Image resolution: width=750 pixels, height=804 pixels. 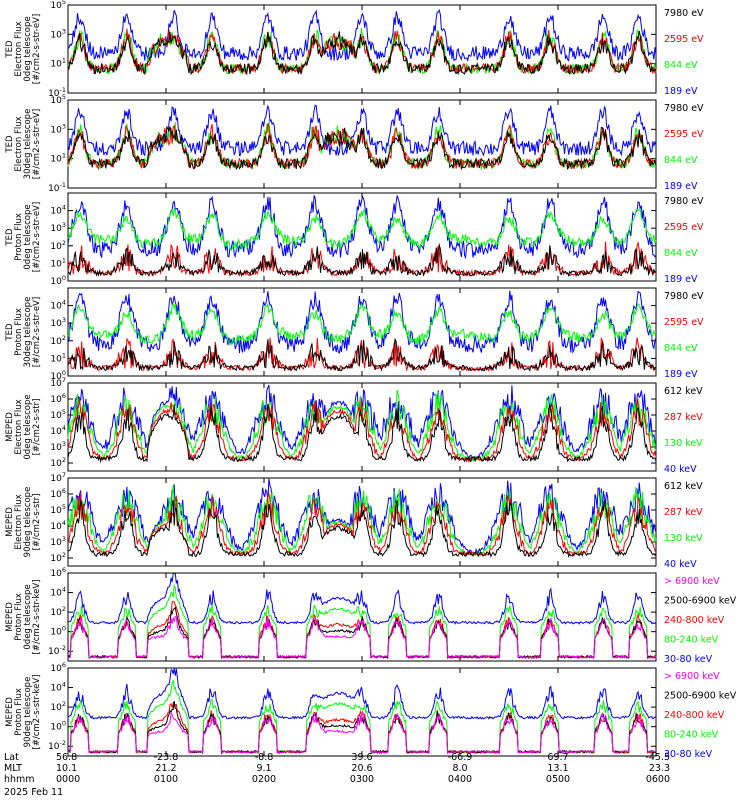 What do you see at coordinates (692, 676) in the screenshot?
I see `legend-entry: > 6900 keV` at bounding box center [692, 676].